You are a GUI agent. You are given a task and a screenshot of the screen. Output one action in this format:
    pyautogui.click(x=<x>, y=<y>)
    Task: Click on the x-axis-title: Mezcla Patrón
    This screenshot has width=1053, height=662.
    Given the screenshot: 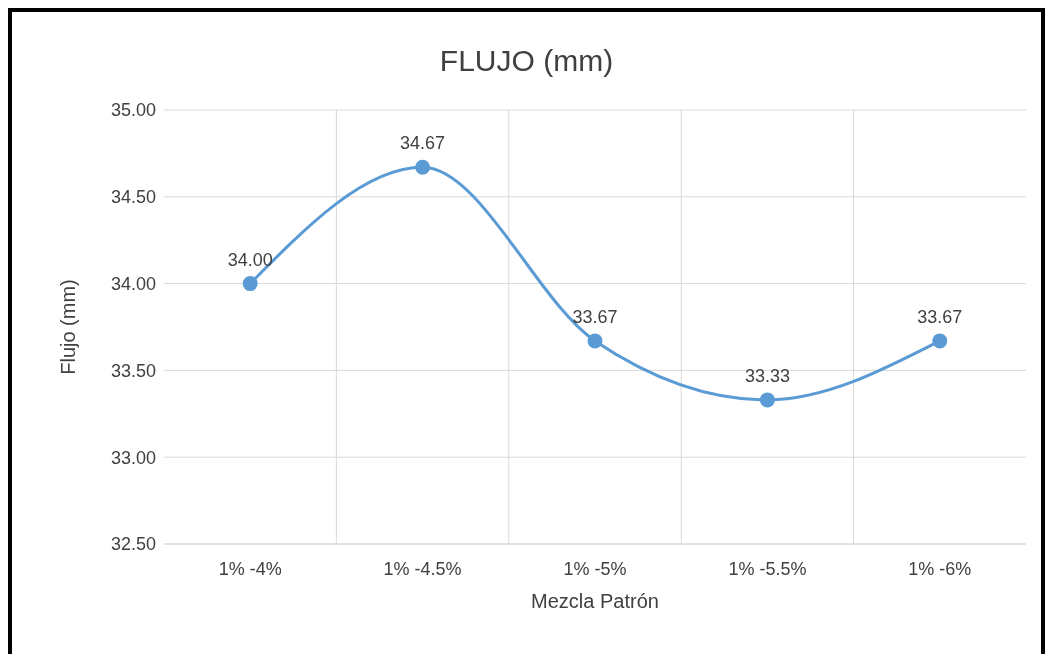 What is the action you would take?
    pyautogui.click(x=595, y=601)
    